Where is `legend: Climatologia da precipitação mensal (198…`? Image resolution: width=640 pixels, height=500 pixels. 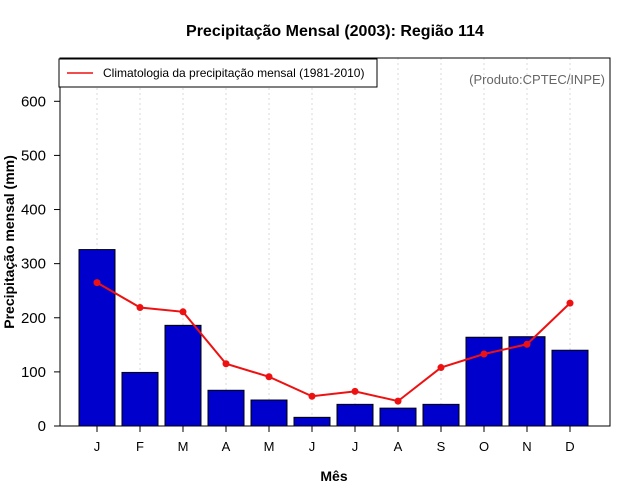 legend: Climatologia da precipitação mensal (198… is located at coordinates (218, 73).